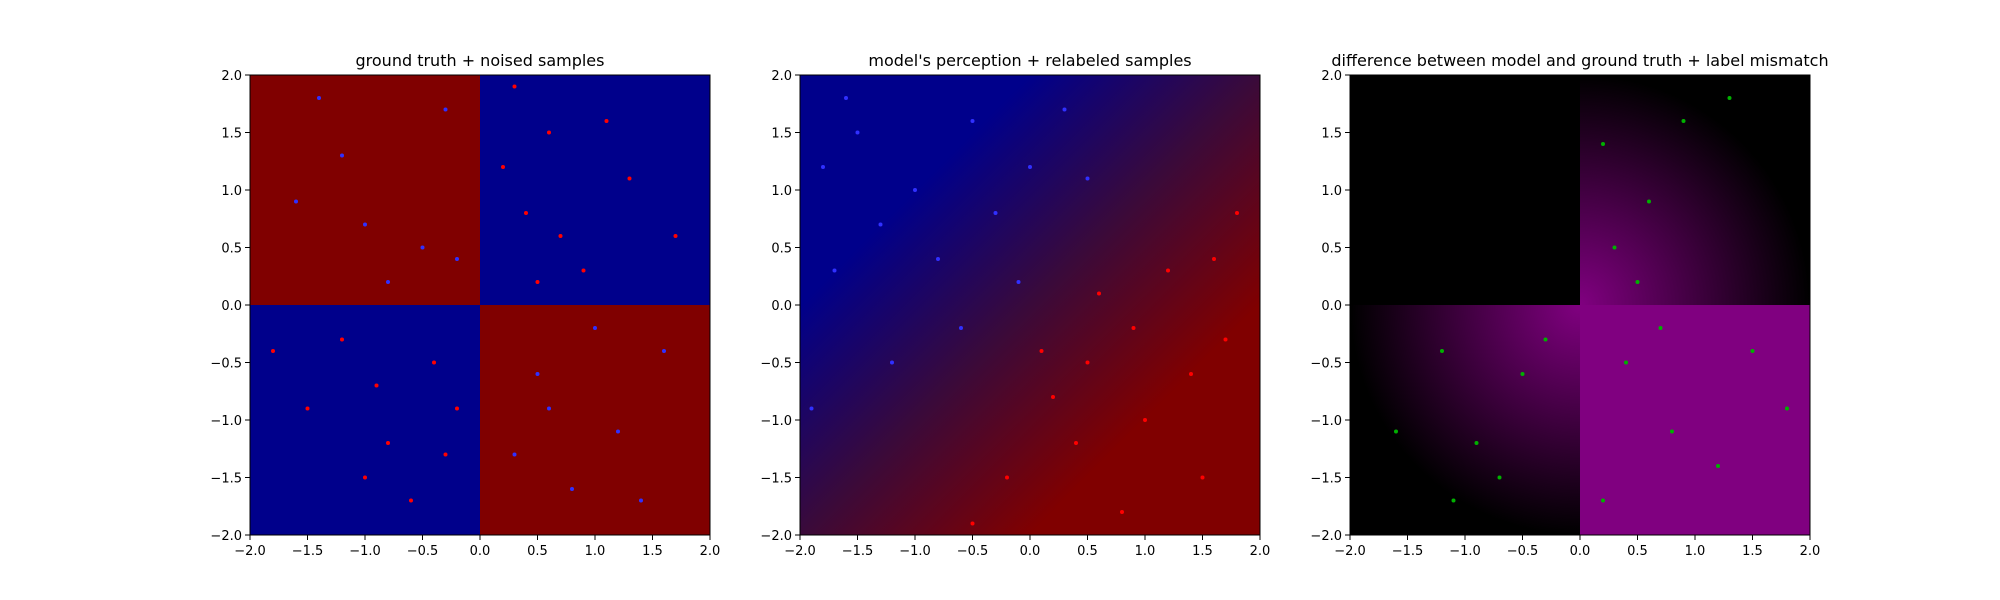 The height and width of the screenshot is (600, 2000). I want to click on x-tick-label: −1.5, so click(1408, 551).